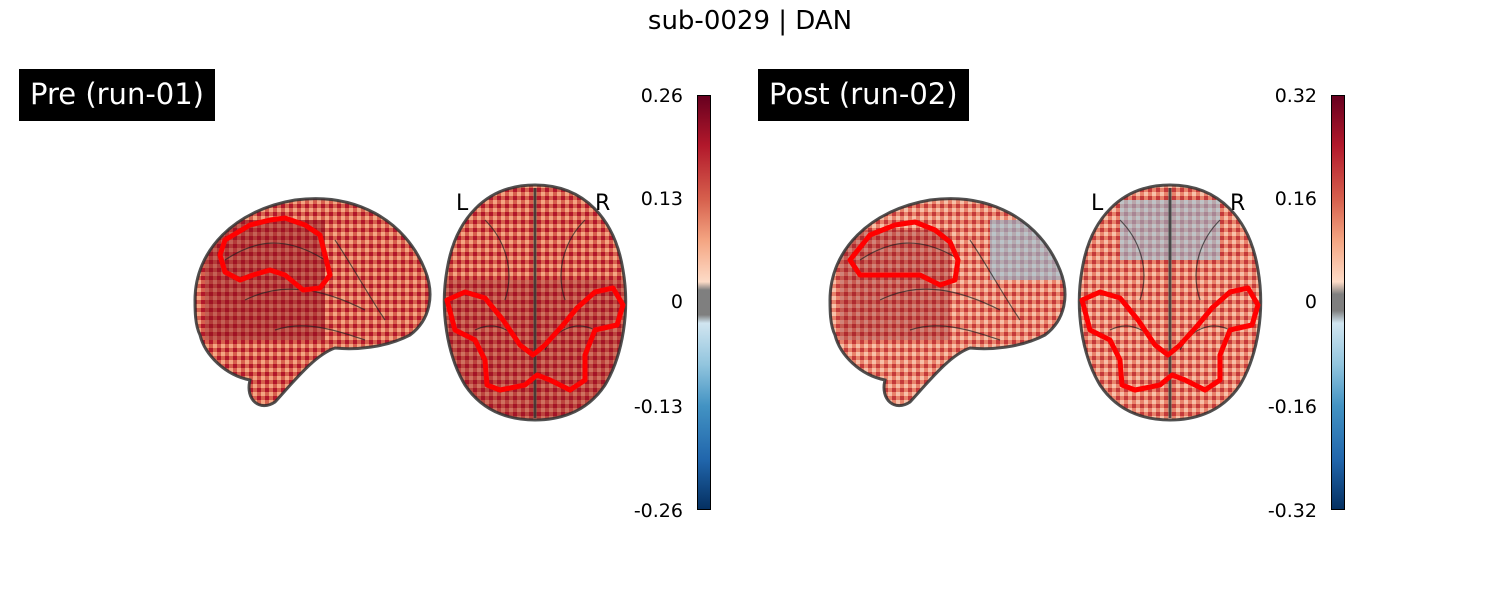 The image size is (1500, 600). What do you see at coordinates (661, 96) in the screenshot?
I see `pre-colorbar-tick: 0.26` at bounding box center [661, 96].